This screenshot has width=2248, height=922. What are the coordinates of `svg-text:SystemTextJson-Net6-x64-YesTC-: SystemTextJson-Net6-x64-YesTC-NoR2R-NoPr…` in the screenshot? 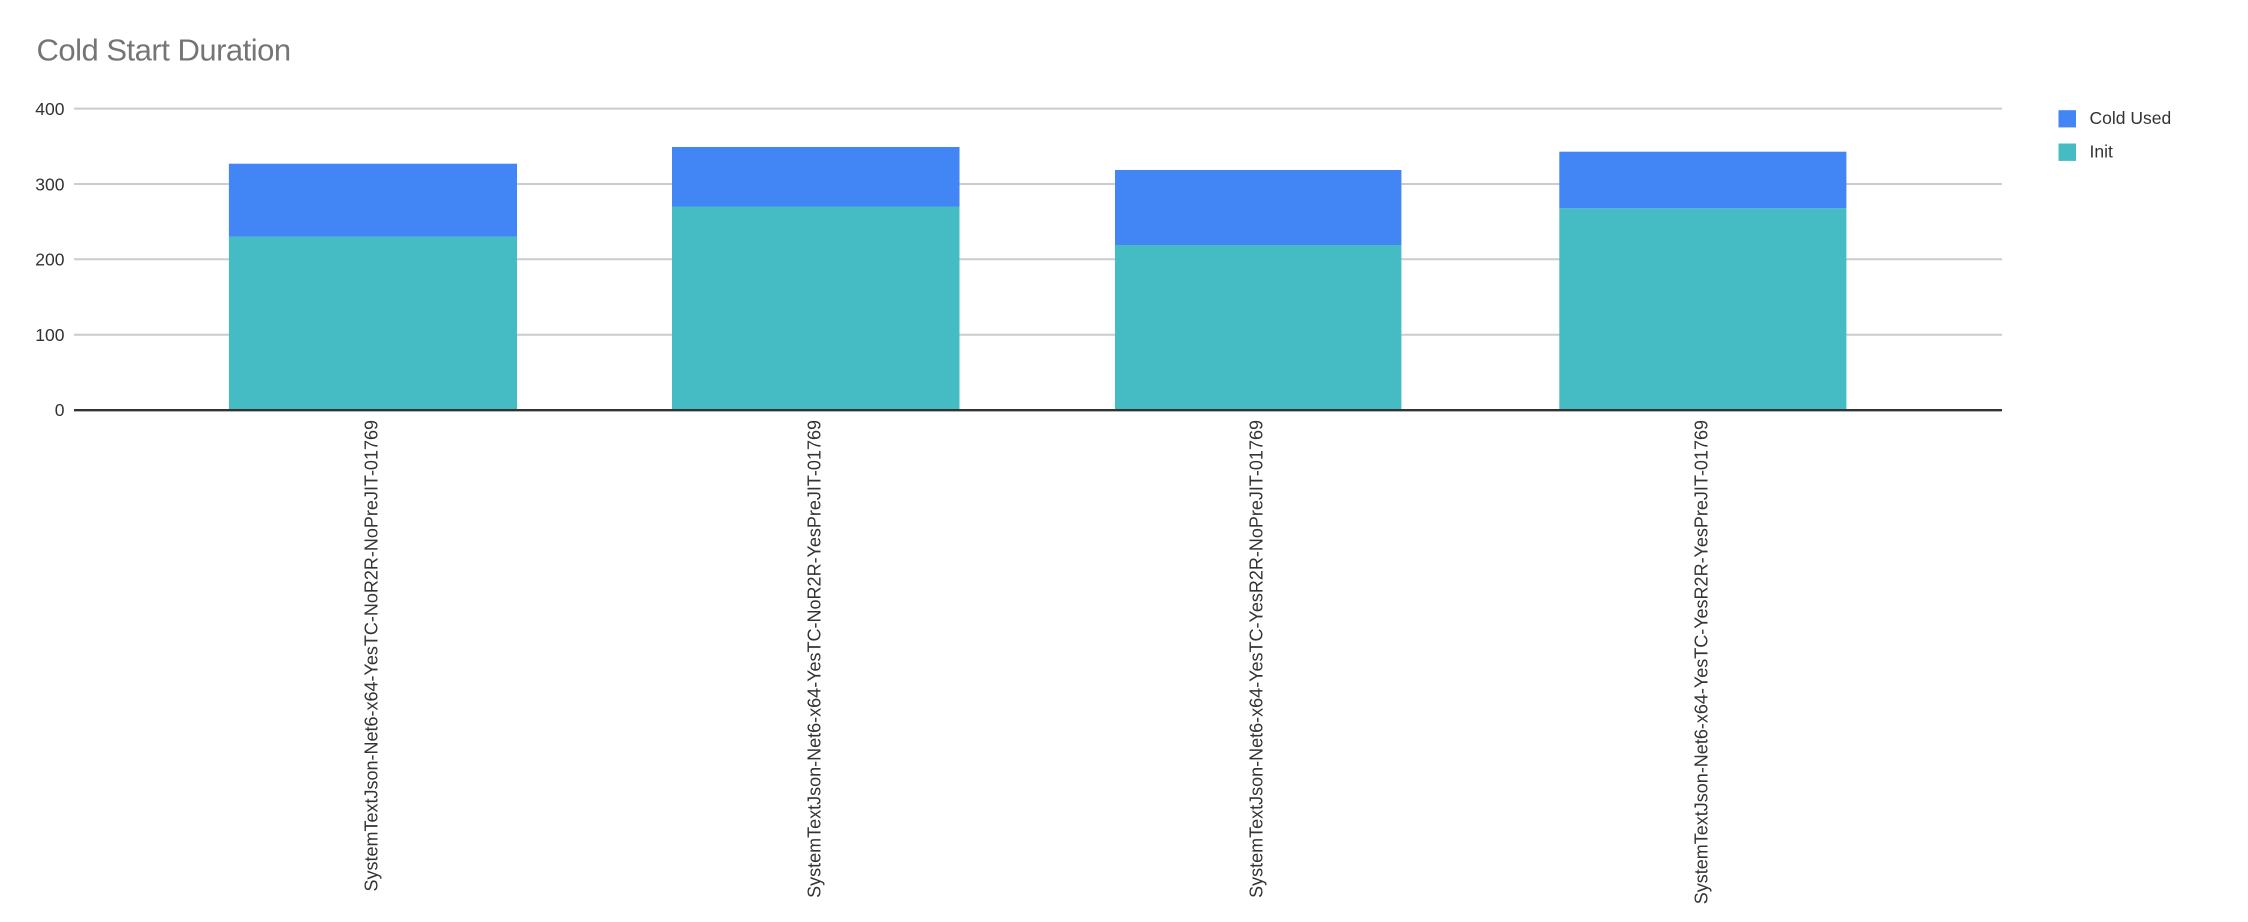 It's located at (372, 656).